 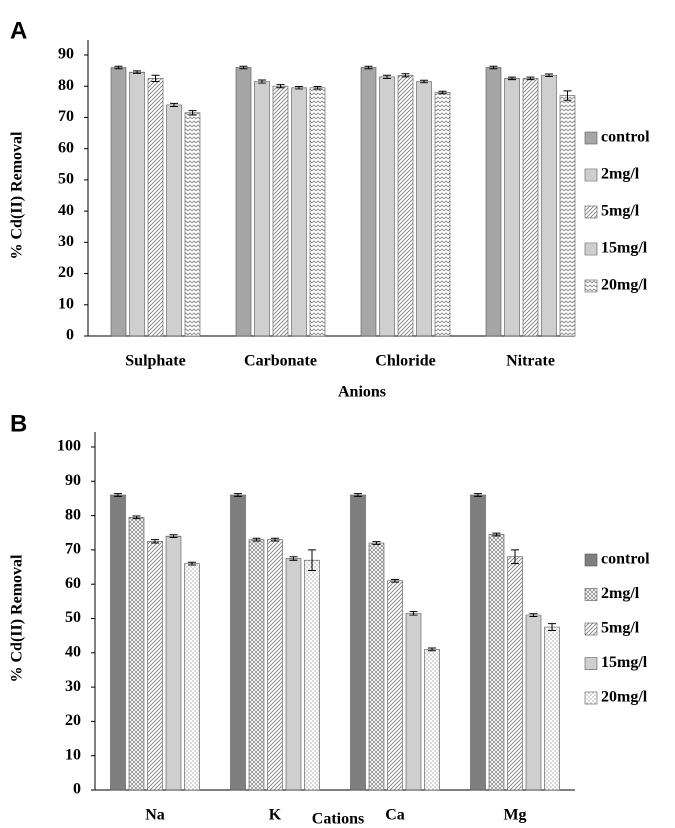 What do you see at coordinates (155, 361) in the screenshot?
I see `x-tick-label: Sulphate` at bounding box center [155, 361].